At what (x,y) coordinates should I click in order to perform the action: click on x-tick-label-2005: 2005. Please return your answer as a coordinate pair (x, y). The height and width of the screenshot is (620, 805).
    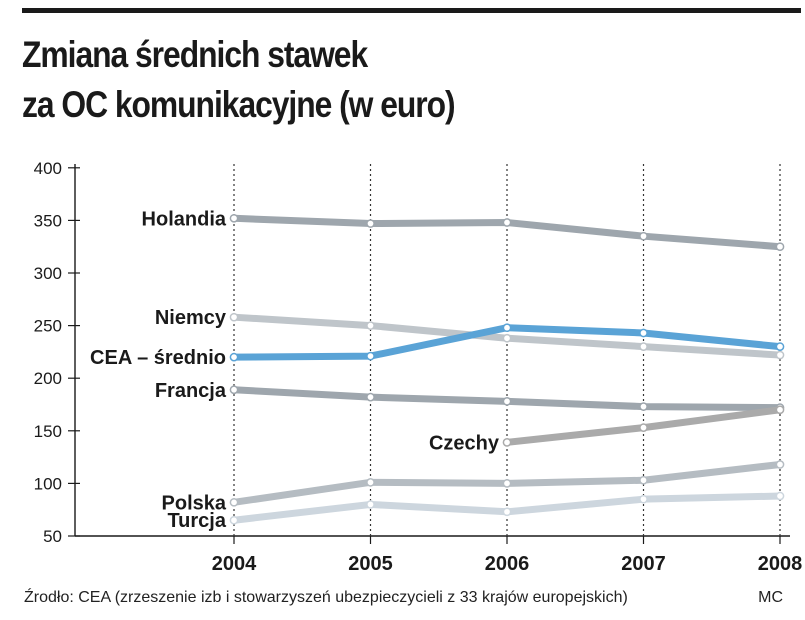
    Looking at the image, I should click on (370, 564).